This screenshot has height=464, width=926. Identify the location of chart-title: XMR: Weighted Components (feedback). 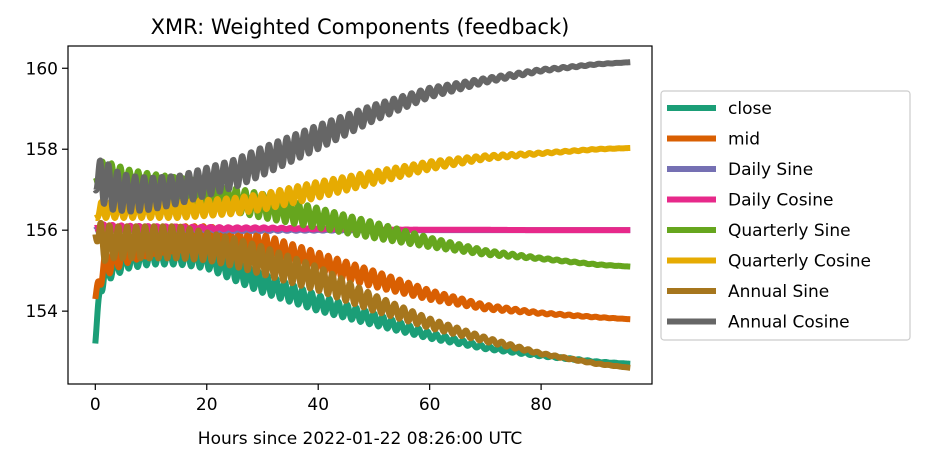
(360, 27).